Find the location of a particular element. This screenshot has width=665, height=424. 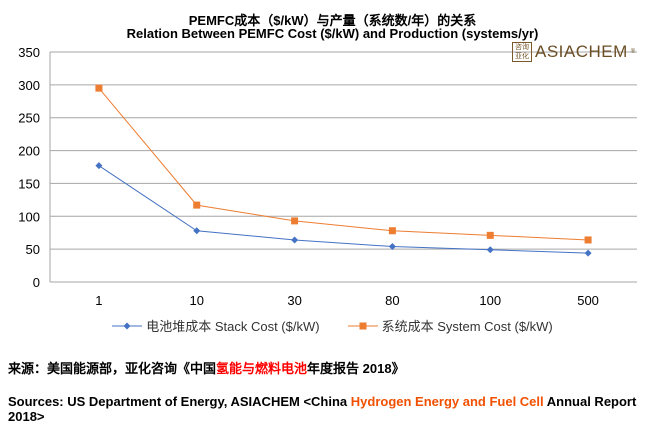

y-tick-label: 0 is located at coordinates (36, 282).